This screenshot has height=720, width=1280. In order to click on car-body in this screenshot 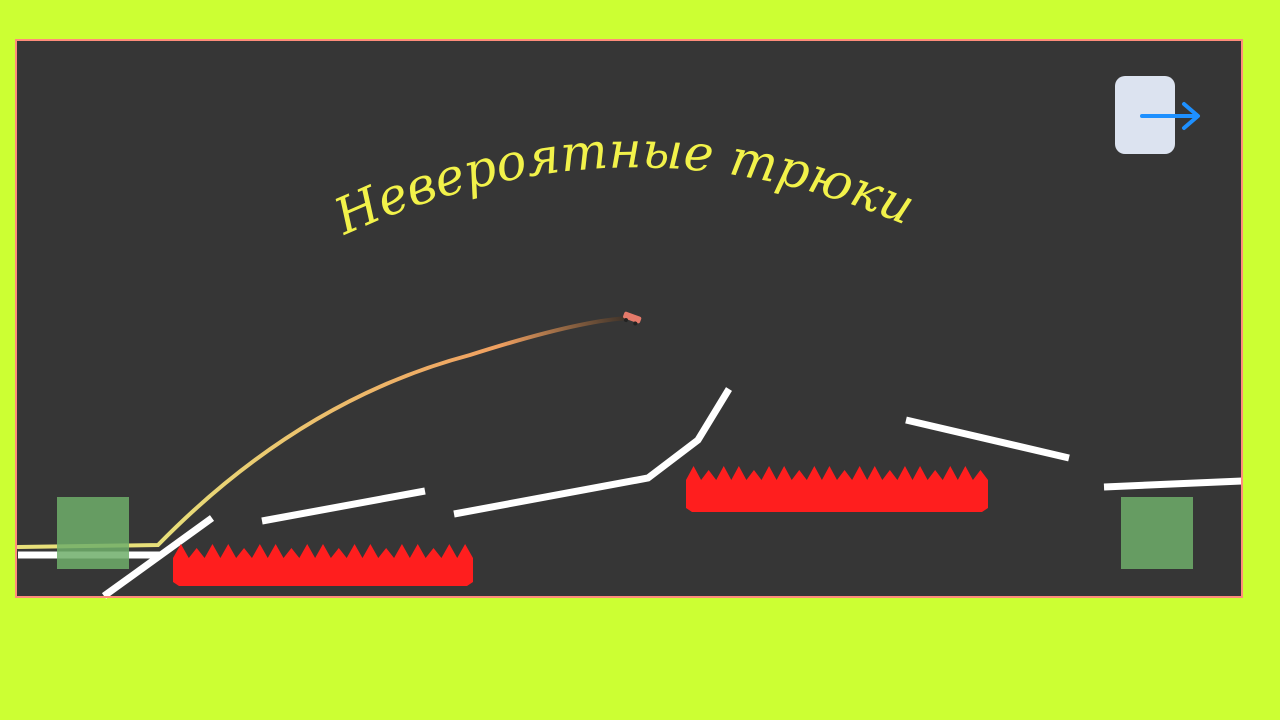, I will do `click(632, 317)`.